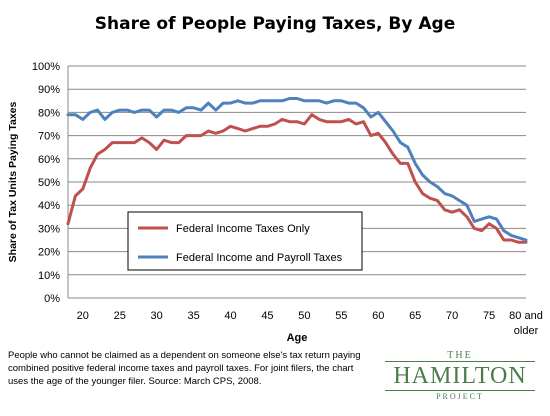 This screenshot has width=550, height=416. What do you see at coordinates (157, 316) in the screenshot?
I see `x-tick-label: 30` at bounding box center [157, 316].